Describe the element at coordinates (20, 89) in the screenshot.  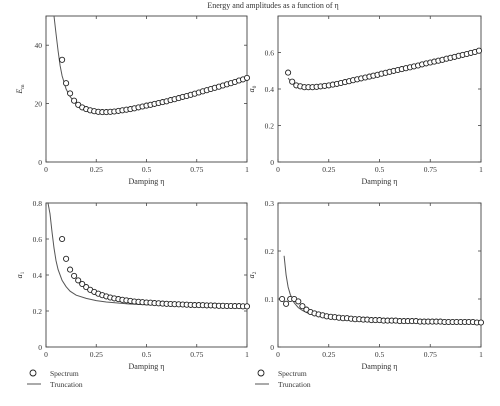
I see `y-axis-label: Em` at that location.